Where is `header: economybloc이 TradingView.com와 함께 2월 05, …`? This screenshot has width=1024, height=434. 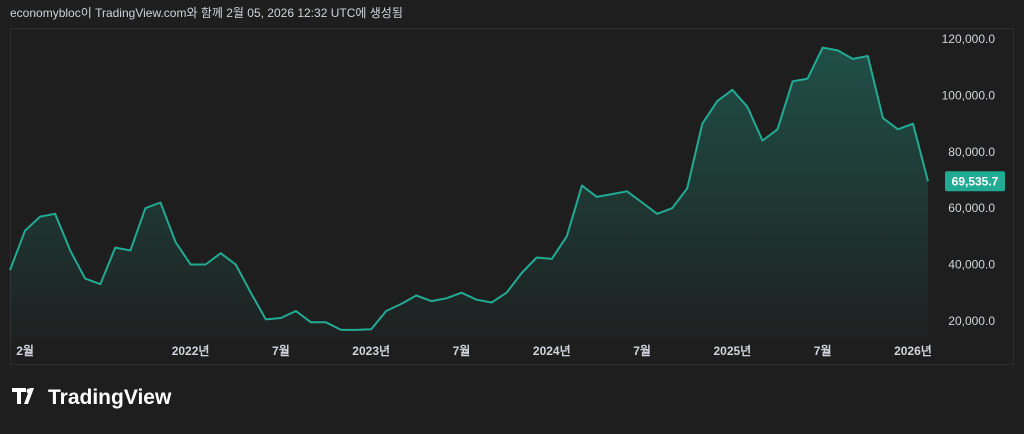 header: economybloc이 TradingView.com와 함께 2월 05, … is located at coordinates (206, 13).